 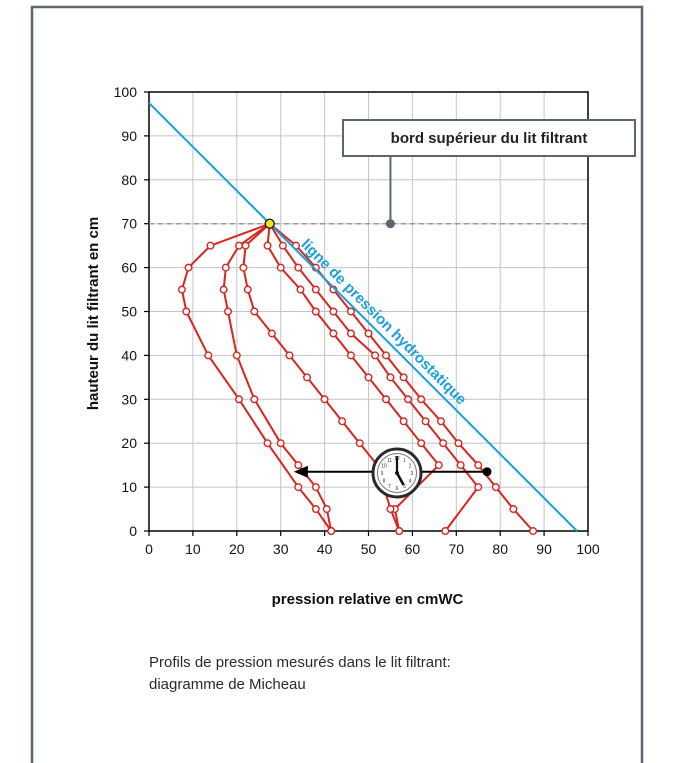 I want to click on x-tick-label: 10, so click(x=193, y=549).